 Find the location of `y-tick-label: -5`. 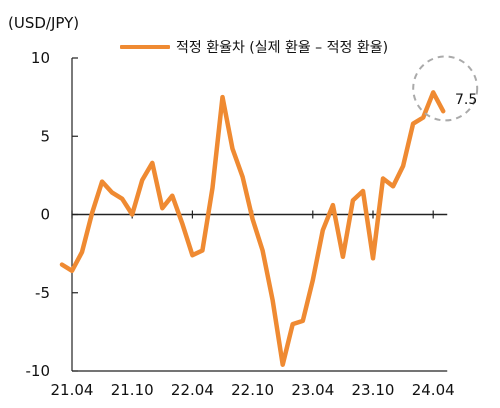

y-tick-label: -5 is located at coordinates (42, 293).